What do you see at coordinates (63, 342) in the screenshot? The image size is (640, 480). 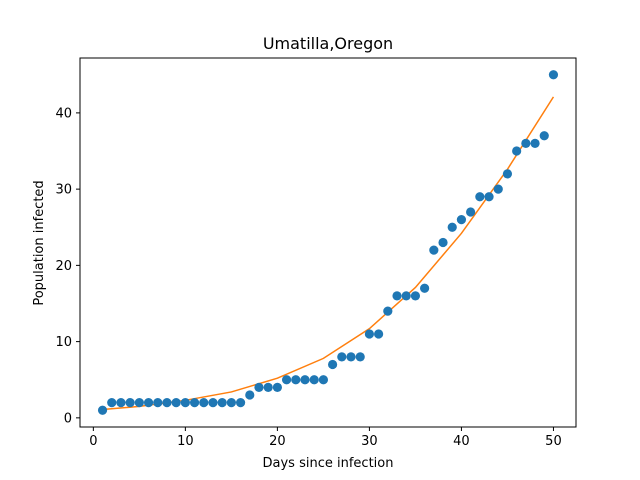 I see `y-tick-label: 10` at bounding box center [63, 342].